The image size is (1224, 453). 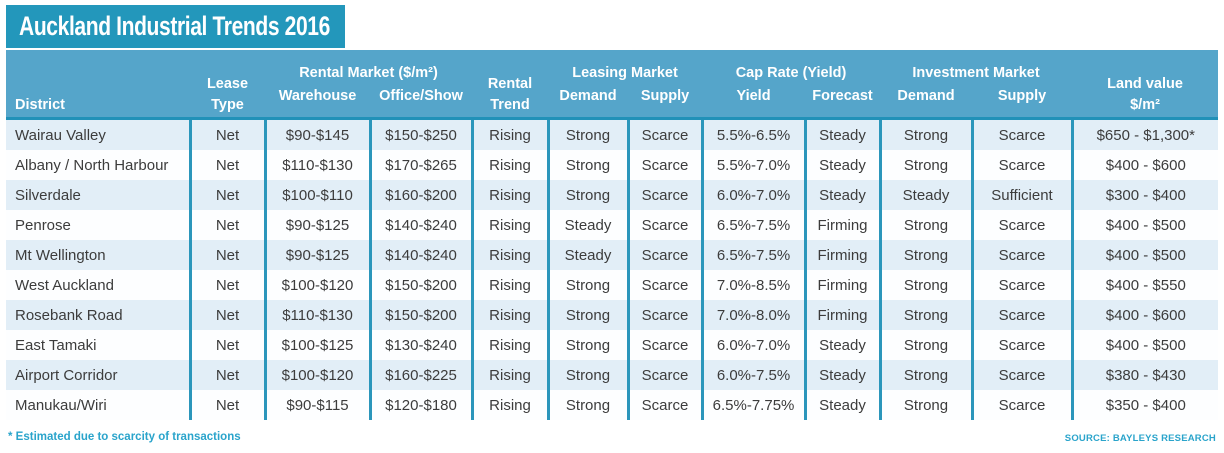 What do you see at coordinates (368, 67) in the screenshot?
I see `group-header-rental-market: Rental Market ($/m²)` at bounding box center [368, 67].